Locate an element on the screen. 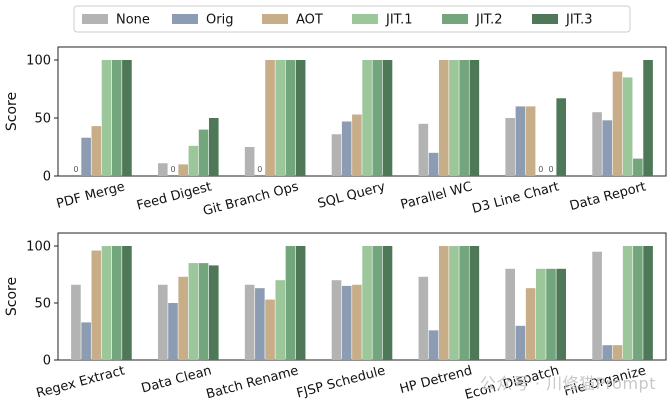 The image size is (672, 400). bar-hp-detrend-jit3 is located at coordinates (474, 303).